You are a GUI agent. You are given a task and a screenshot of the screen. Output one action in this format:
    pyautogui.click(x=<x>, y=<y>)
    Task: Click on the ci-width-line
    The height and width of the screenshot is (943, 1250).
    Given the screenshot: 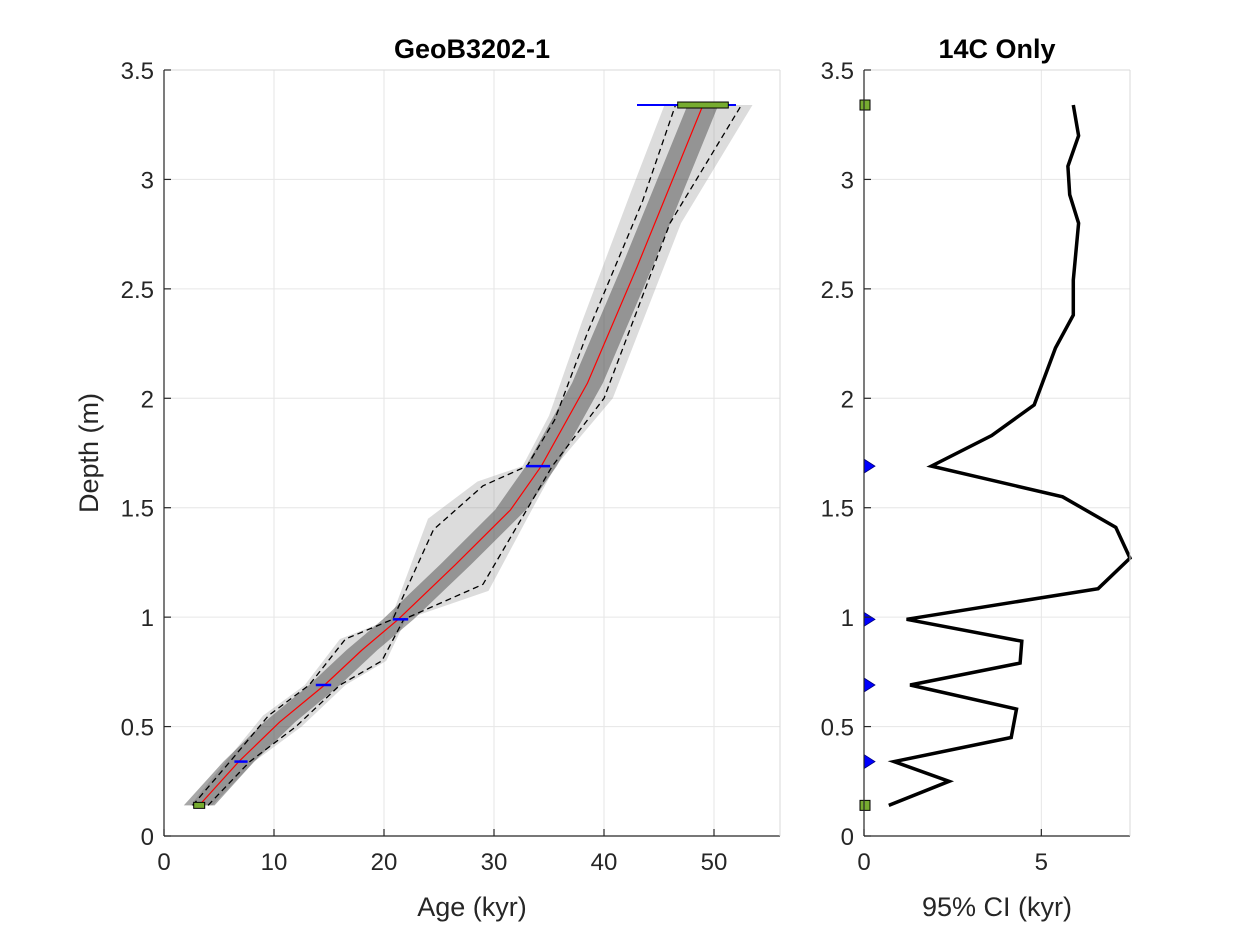 What is the action you would take?
    pyautogui.click(x=1010, y=456)
    